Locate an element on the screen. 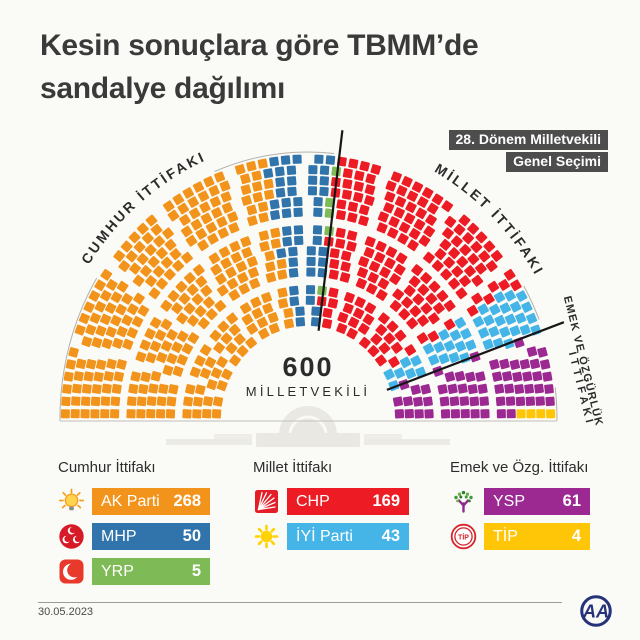 The width and height of the screenshot is (640, 640). legend-row-iyi: İYİ Parti 43 is located at coordinates (331, 536).